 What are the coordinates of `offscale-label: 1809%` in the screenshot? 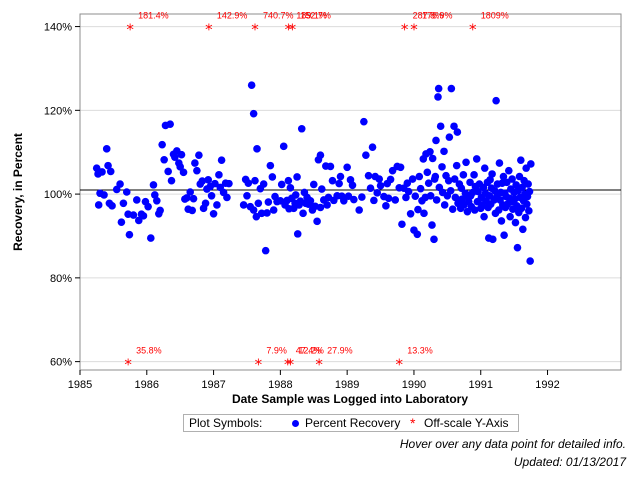 It's located at (495, 16).